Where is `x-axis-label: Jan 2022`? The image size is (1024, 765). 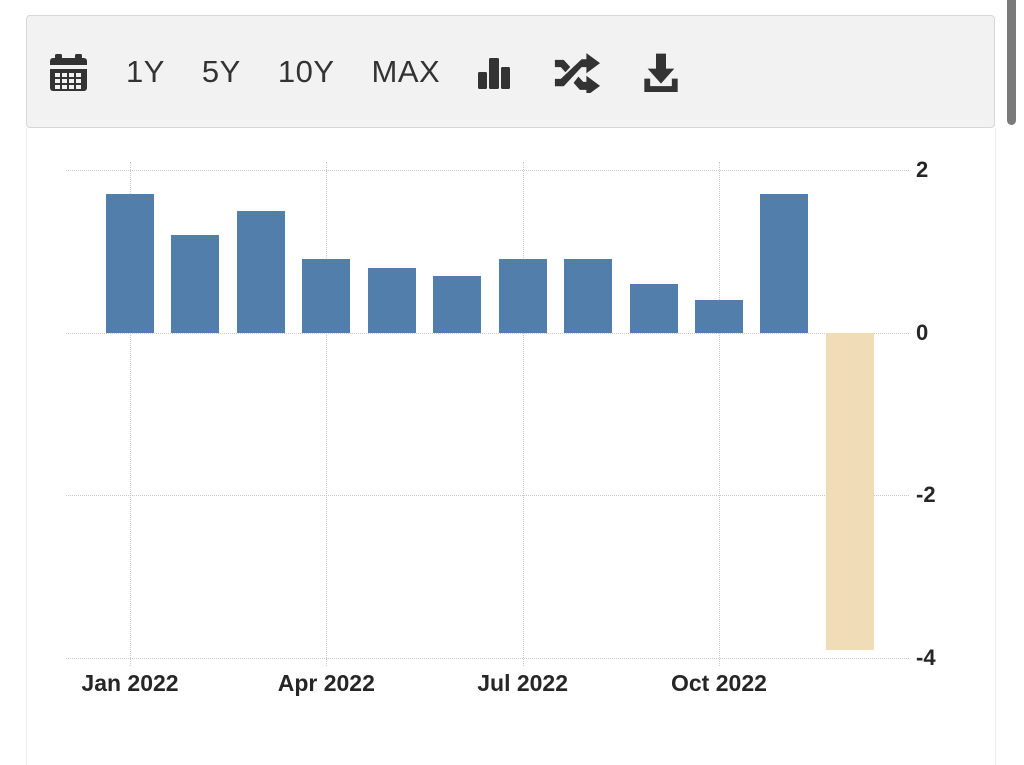
x-axis-label: Jan 2022 is located at coordinates (130, 683).